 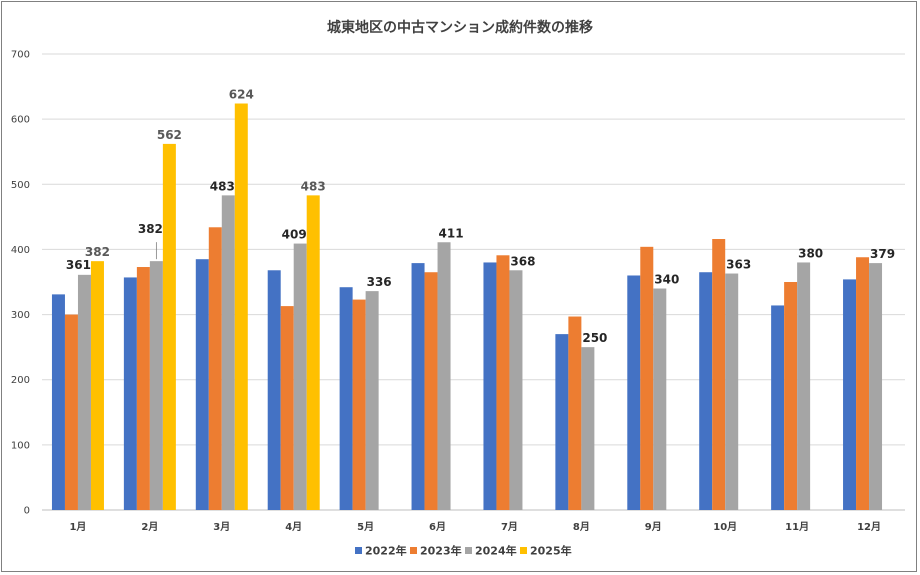 What do you see at coordinates (287, 408) in the screenshot?
I see `bar-2023年-4月` at bounding box center [287, 408].